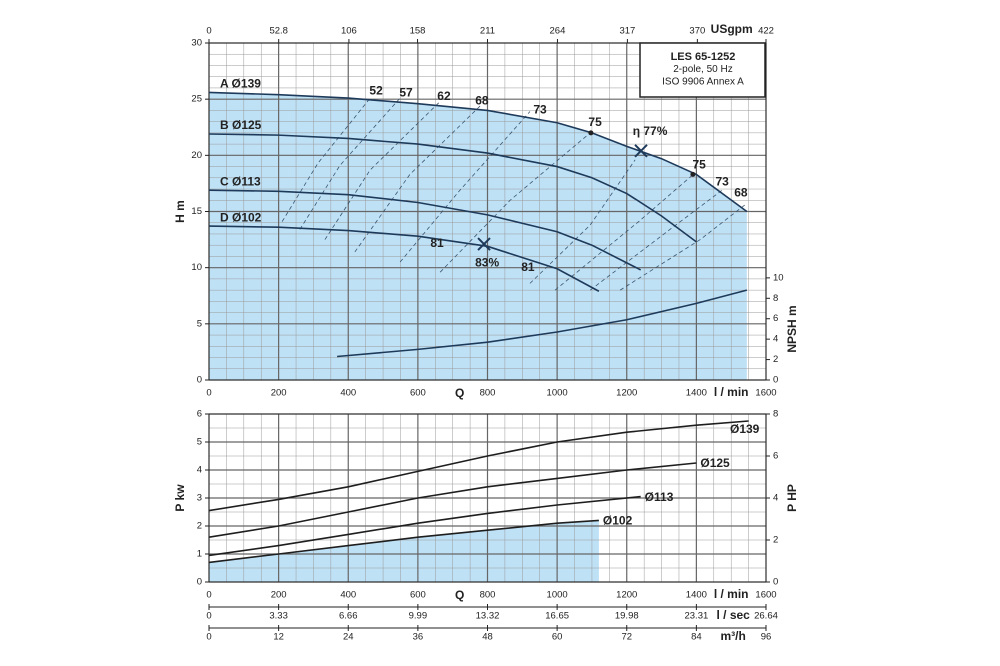 The height and width of the screenshot is (666, 1000). Describe the element at coordinates (180, 498) in the screenshot. I see `y-axis-label: P kw` at that location.